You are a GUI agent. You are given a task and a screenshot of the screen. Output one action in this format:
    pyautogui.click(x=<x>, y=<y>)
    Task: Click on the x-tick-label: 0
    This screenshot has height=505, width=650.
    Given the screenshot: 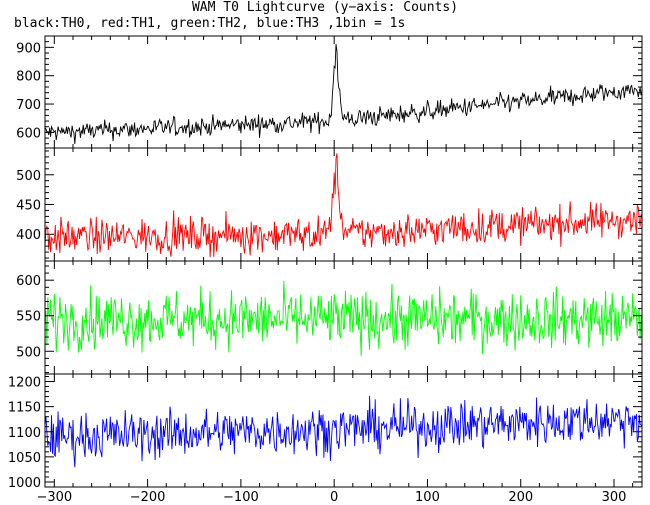 What is the action you would take?
    pyautogui.click(x=334, y=497)
    